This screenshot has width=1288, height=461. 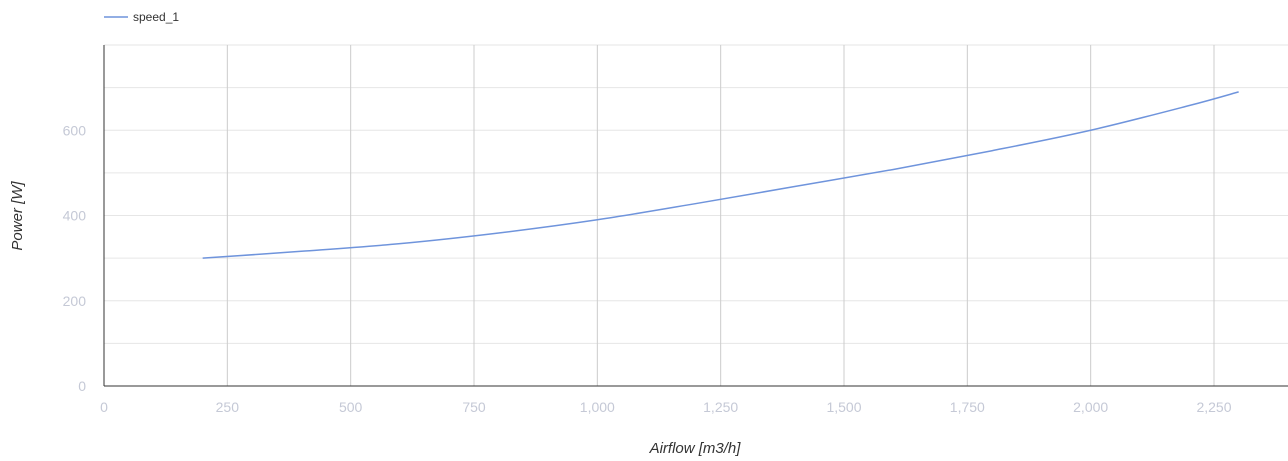 What do you see at coordinates (1213, 407) in the screenshot?
I see `x-tick-label: 2,250` at bounding box center [1213, 407].